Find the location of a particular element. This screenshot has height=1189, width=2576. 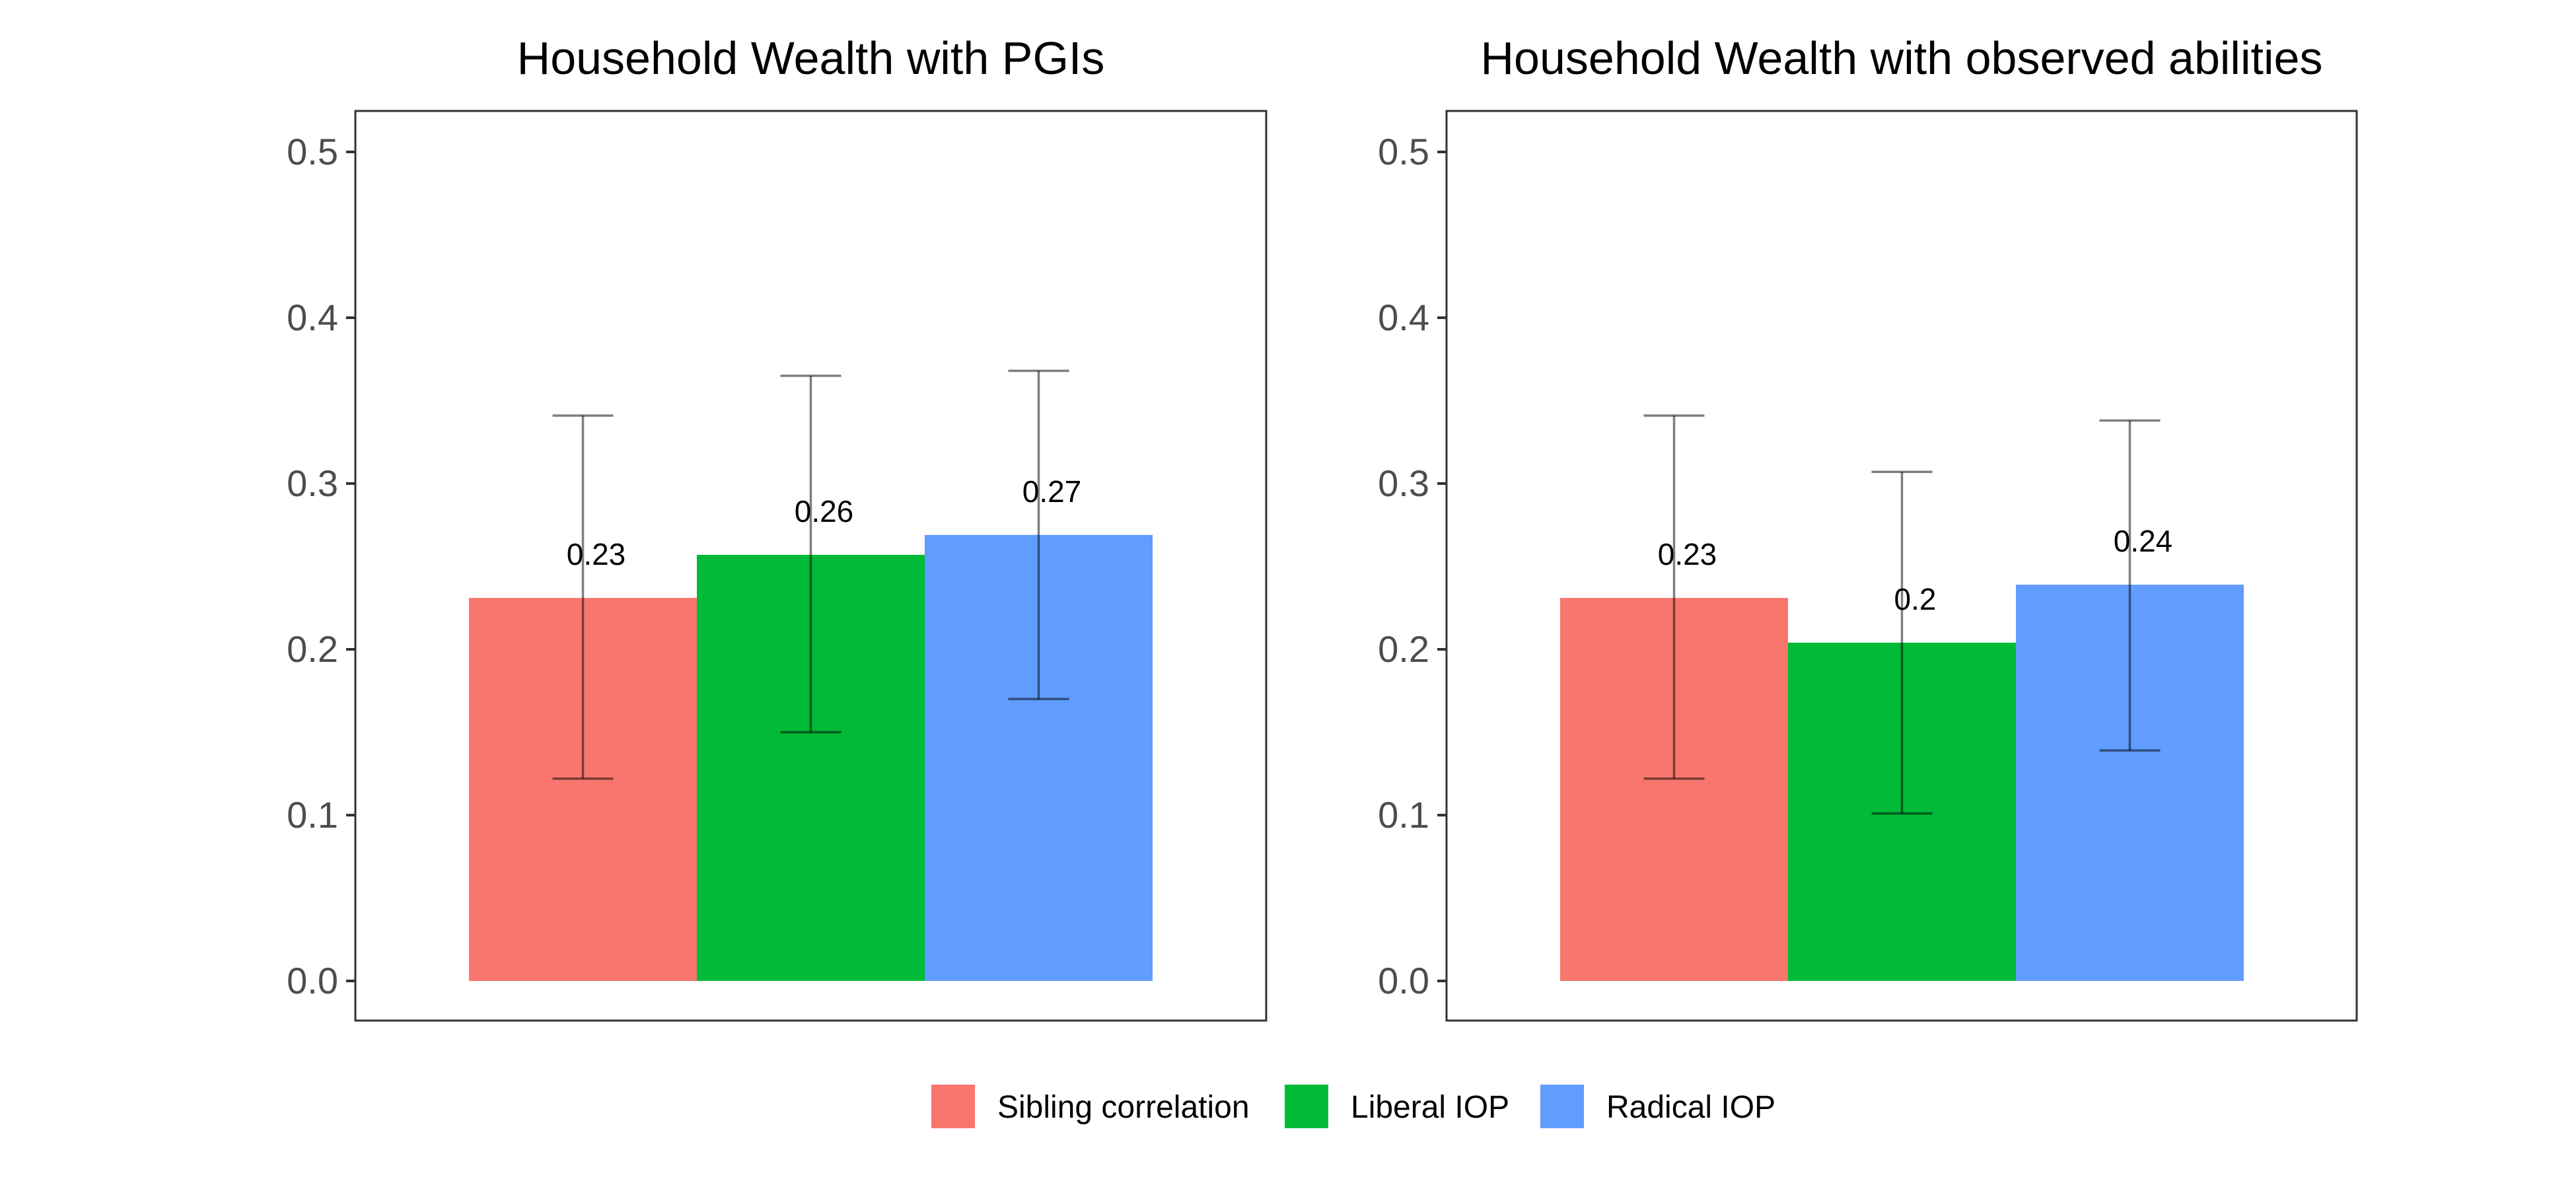

data-label: 0.2 is located at coordinates (1916, 599).